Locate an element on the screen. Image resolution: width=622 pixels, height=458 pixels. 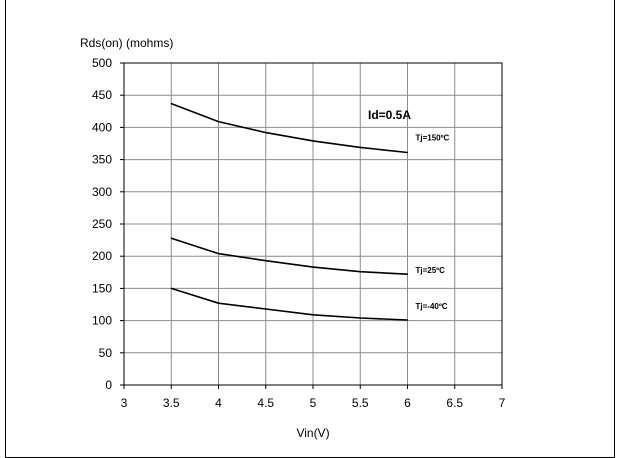
x-tick-label: 7 is located at coordinates (502, 403).